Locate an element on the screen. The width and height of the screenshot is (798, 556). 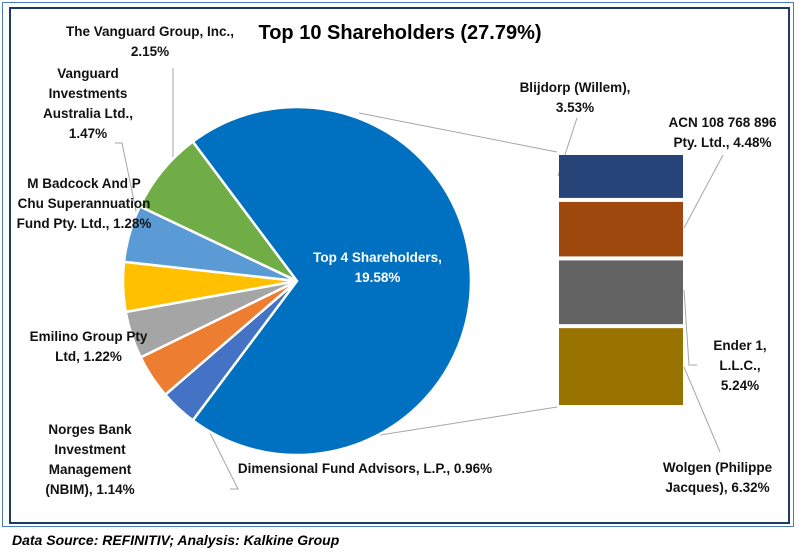
bar-segment-acn-108-768-896-pty-ltd is located at coordinates (621, 229).